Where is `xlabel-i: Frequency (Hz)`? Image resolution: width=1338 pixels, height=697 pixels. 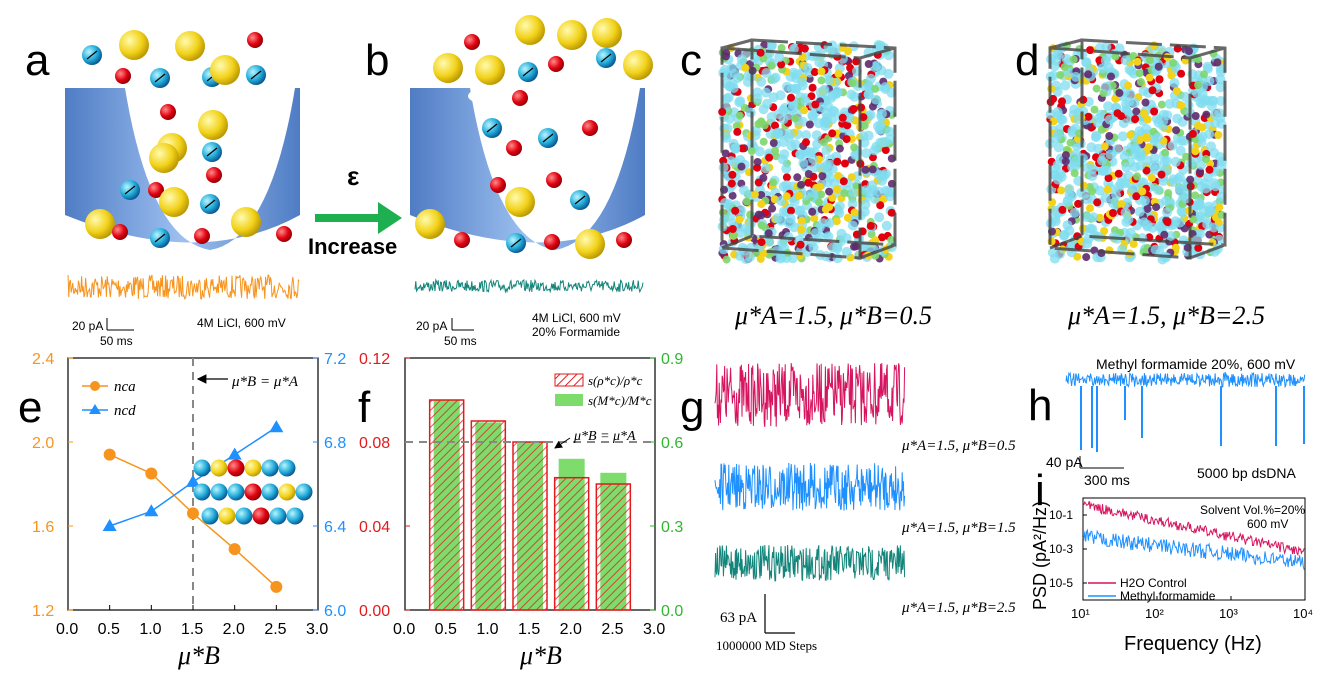 xlabel-i: Frequency (Hz) is located at coordinates (1193, 644).